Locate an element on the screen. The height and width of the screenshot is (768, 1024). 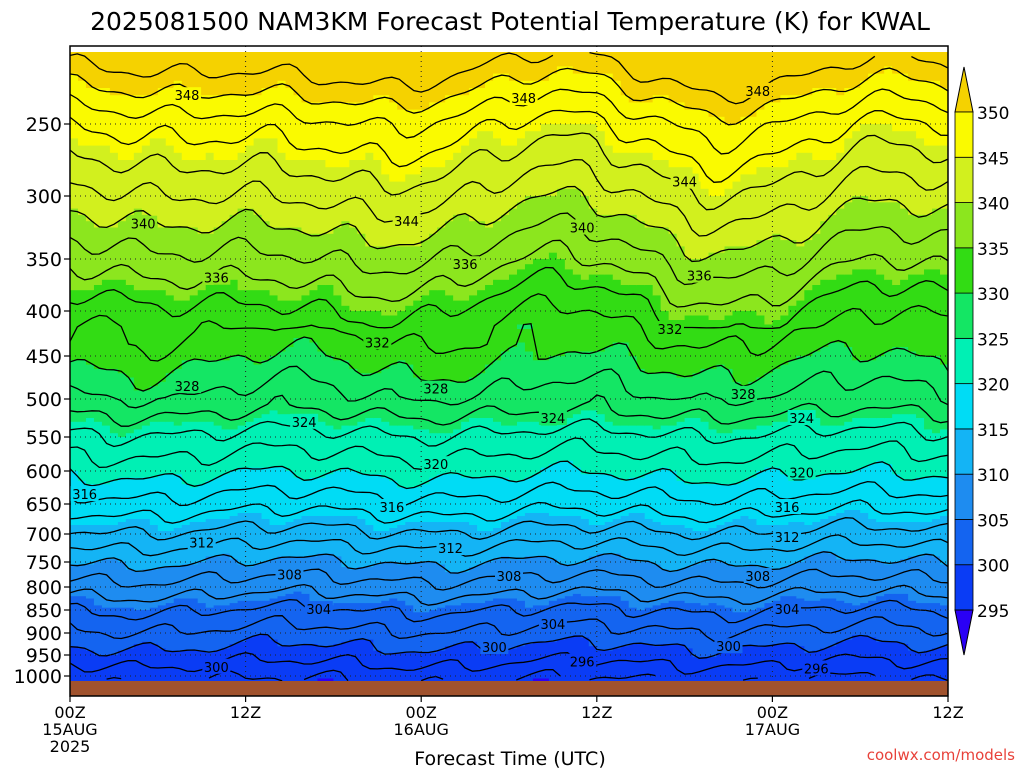
colorbar-label: 335 is located at coordinates (993, 250).